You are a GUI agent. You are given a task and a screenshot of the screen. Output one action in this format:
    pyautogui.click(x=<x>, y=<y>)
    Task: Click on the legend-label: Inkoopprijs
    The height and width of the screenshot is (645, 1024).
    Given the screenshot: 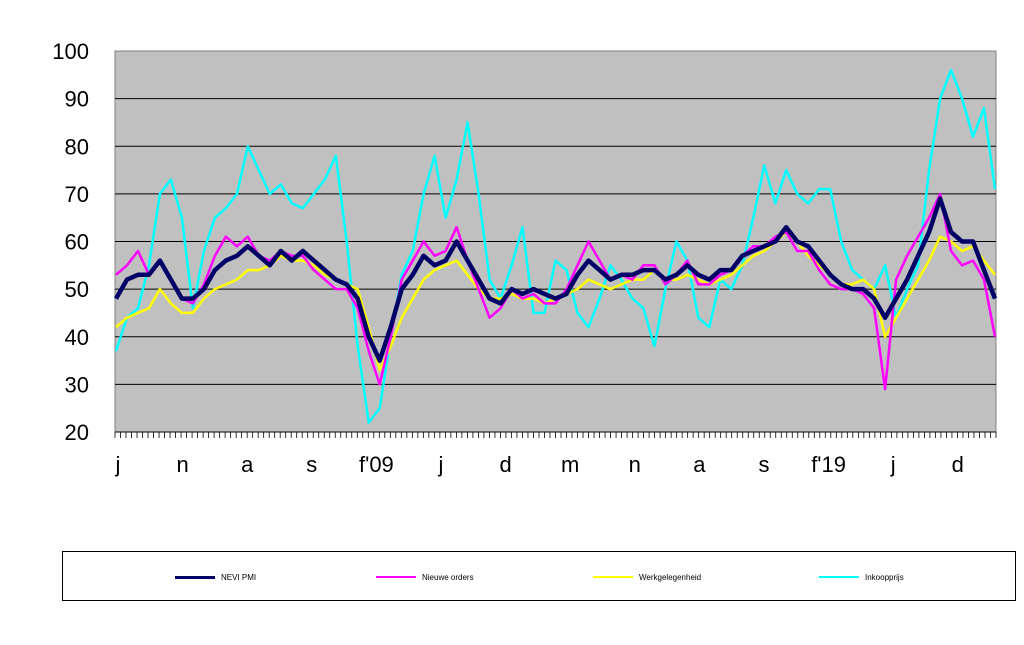 What is the action you would take?
    pyautogui.click(x=884, y=577)
    